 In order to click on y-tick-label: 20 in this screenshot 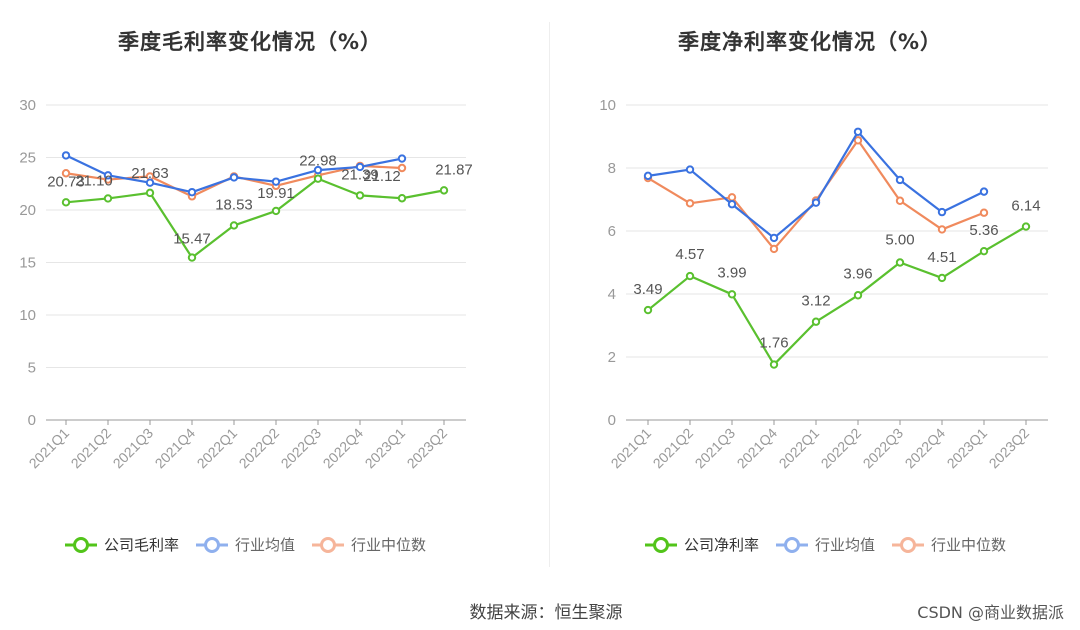, I will do `click(27, 210)`.